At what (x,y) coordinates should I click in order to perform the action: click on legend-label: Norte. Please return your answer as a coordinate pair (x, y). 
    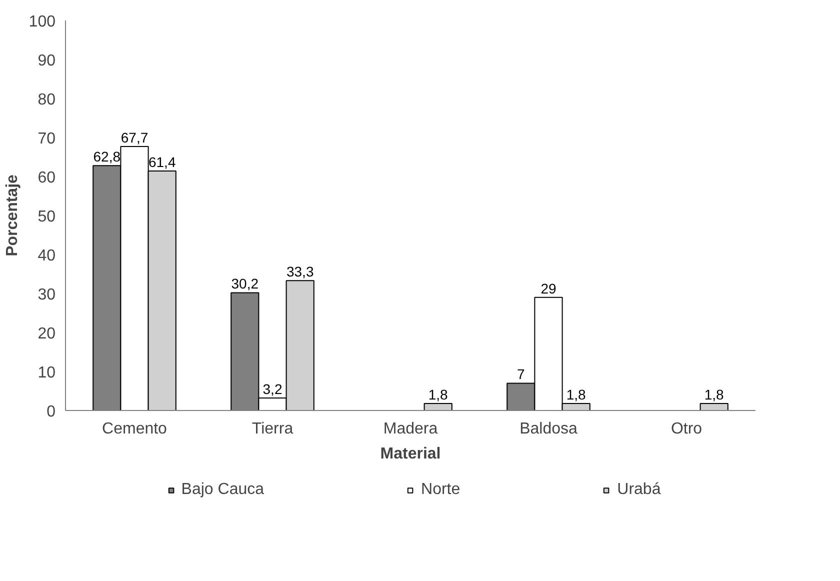
    Looking at the image, I should click on (440, 490).